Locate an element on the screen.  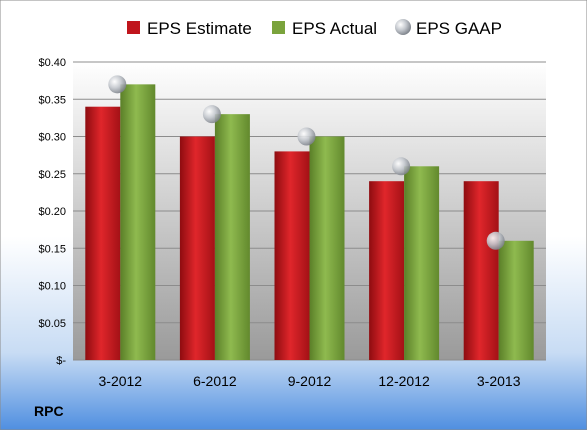
x-tick-label: 9-2012 is located at coordinates (310, 381).